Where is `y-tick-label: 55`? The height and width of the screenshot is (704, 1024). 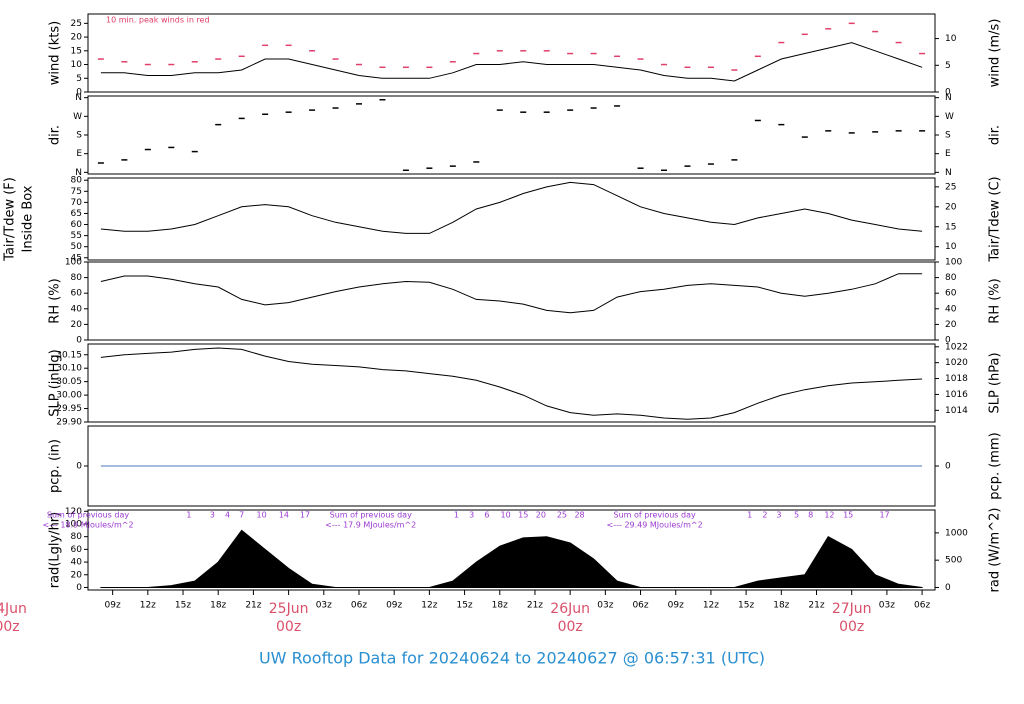 y-tick-label: 55 is located at coordinates (76, 236).